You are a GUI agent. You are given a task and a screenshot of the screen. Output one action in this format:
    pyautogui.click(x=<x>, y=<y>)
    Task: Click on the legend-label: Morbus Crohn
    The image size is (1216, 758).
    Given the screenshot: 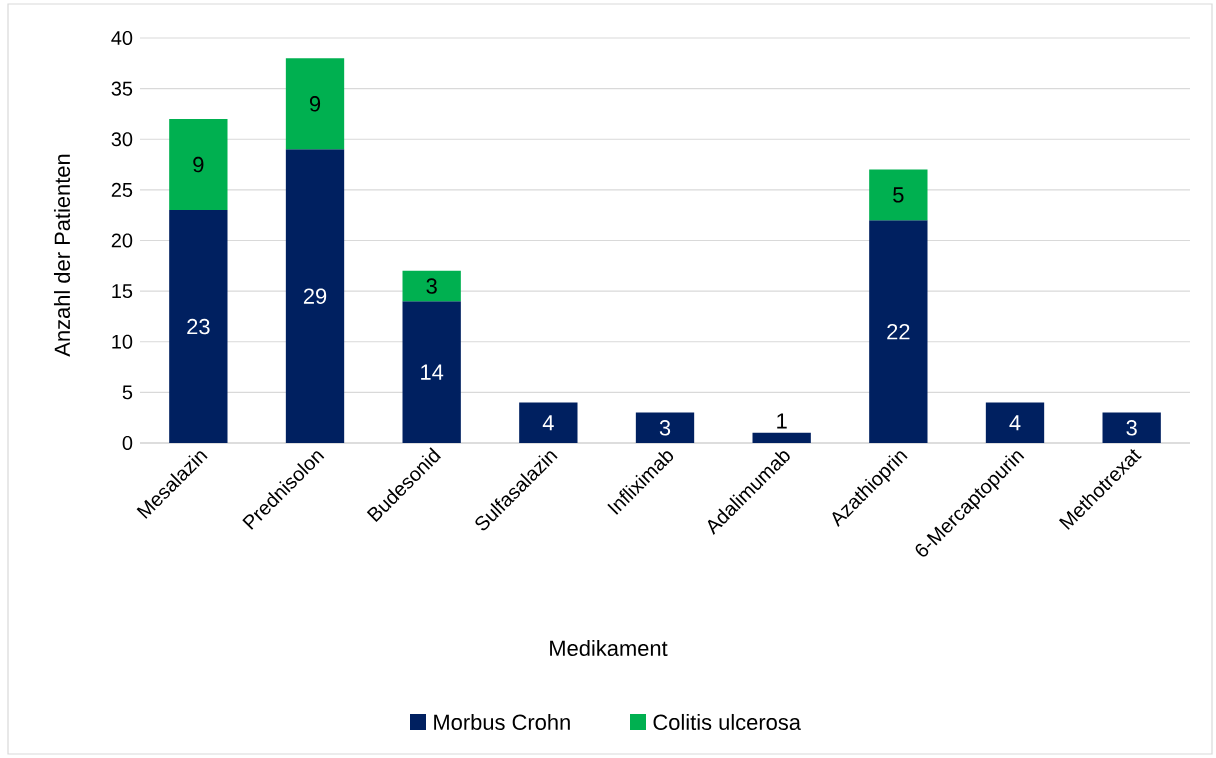 What is the action you would take?
    pyautogui.click(x=502, y=722)
    